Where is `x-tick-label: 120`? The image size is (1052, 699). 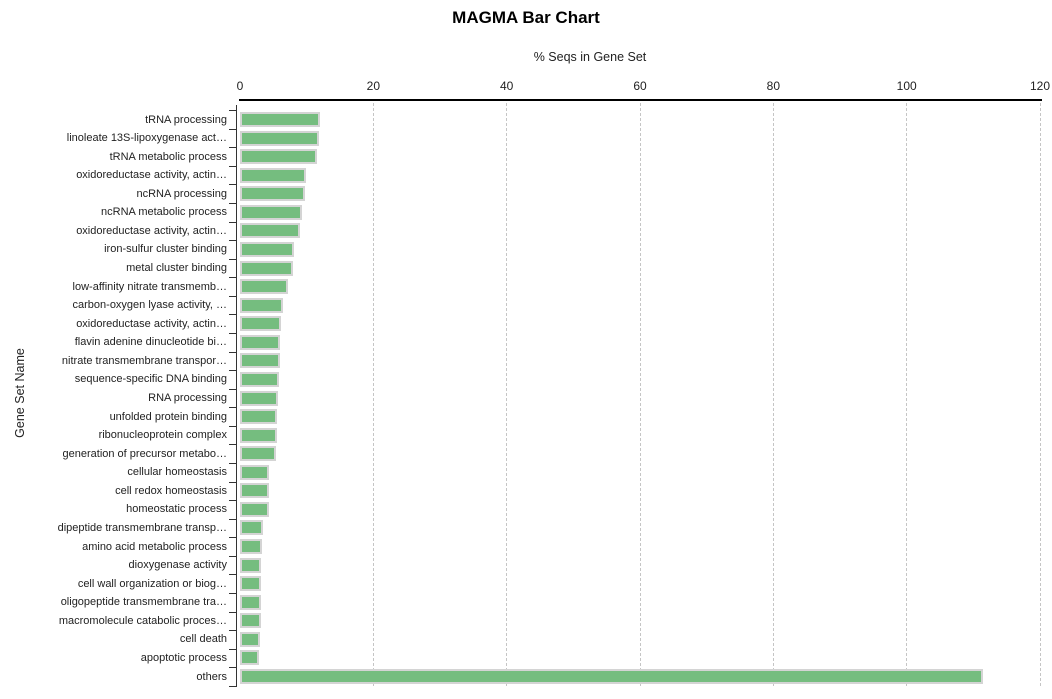 x-tick-label: 120 is located at coordinates (1040, 86).